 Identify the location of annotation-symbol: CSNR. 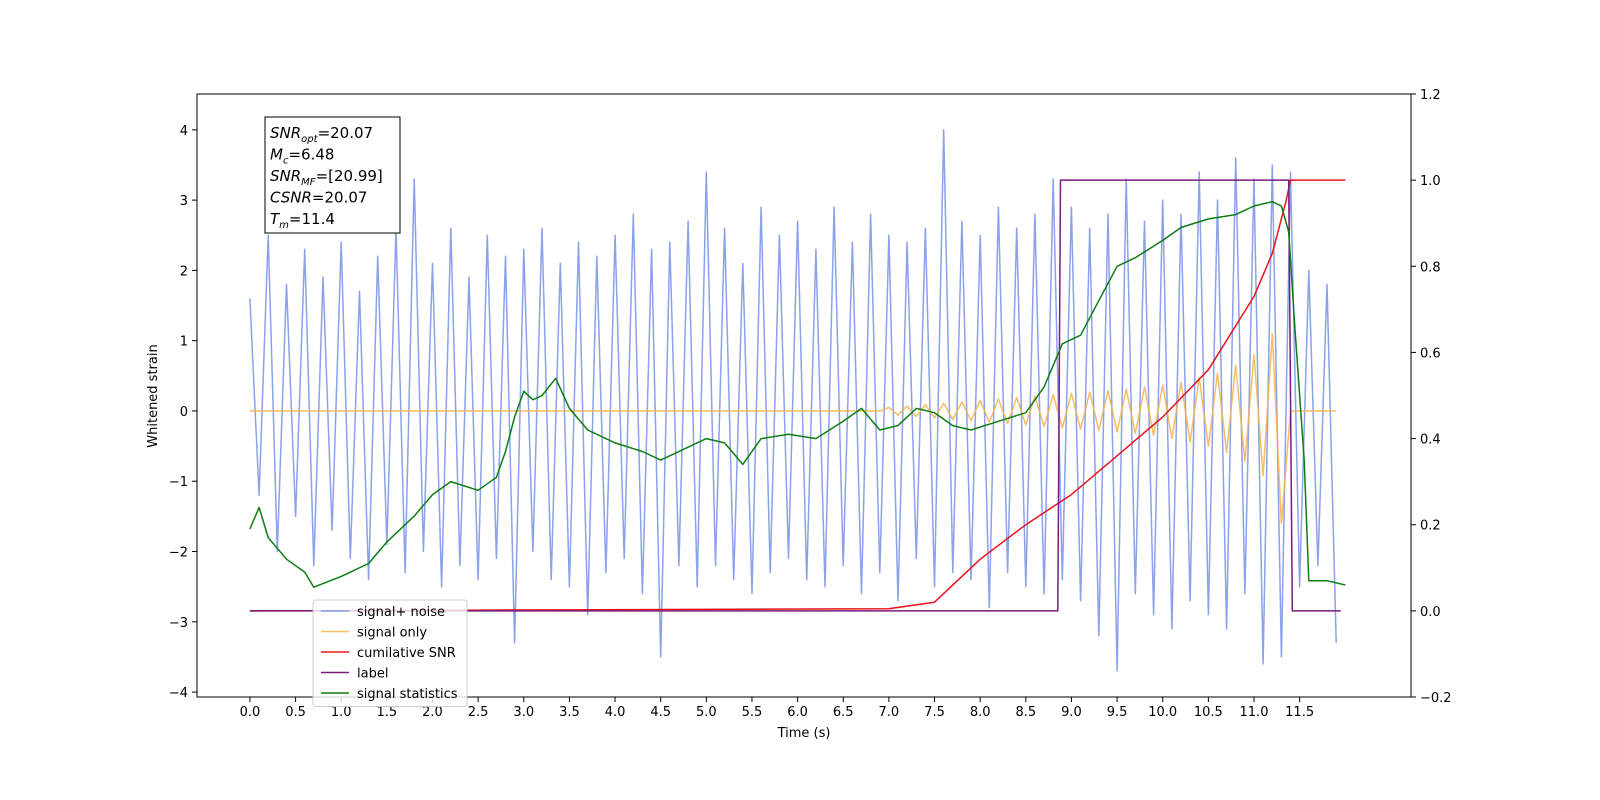
(291, 198).